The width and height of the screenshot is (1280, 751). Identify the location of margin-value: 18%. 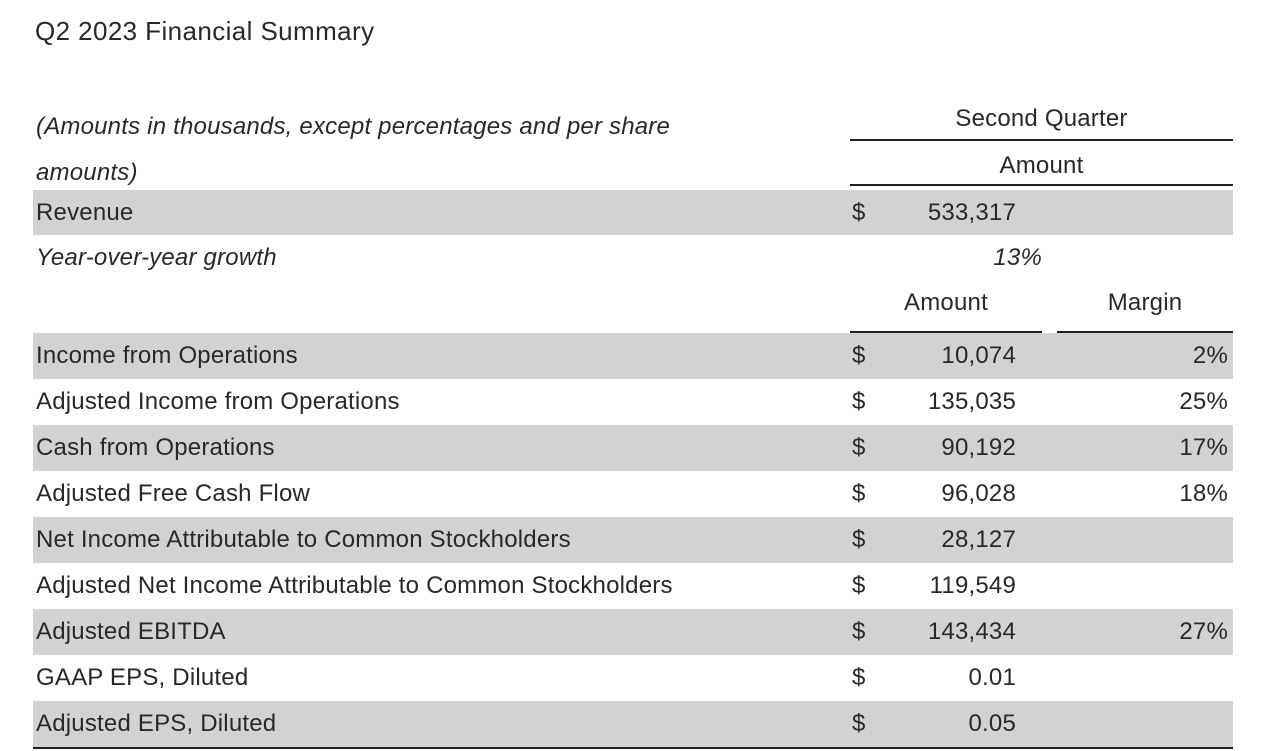
(1203, 493).